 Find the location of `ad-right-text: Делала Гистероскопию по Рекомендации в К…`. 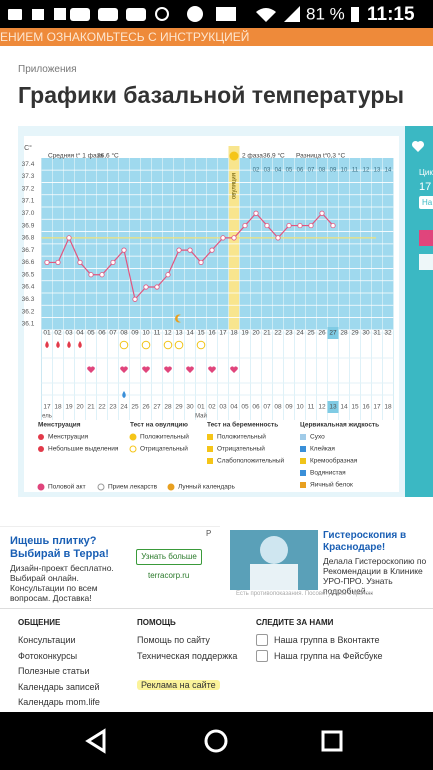

ad-right-text: Делала Гистероскопию по Рекомендации в К… is located at coordinates (375, 576).